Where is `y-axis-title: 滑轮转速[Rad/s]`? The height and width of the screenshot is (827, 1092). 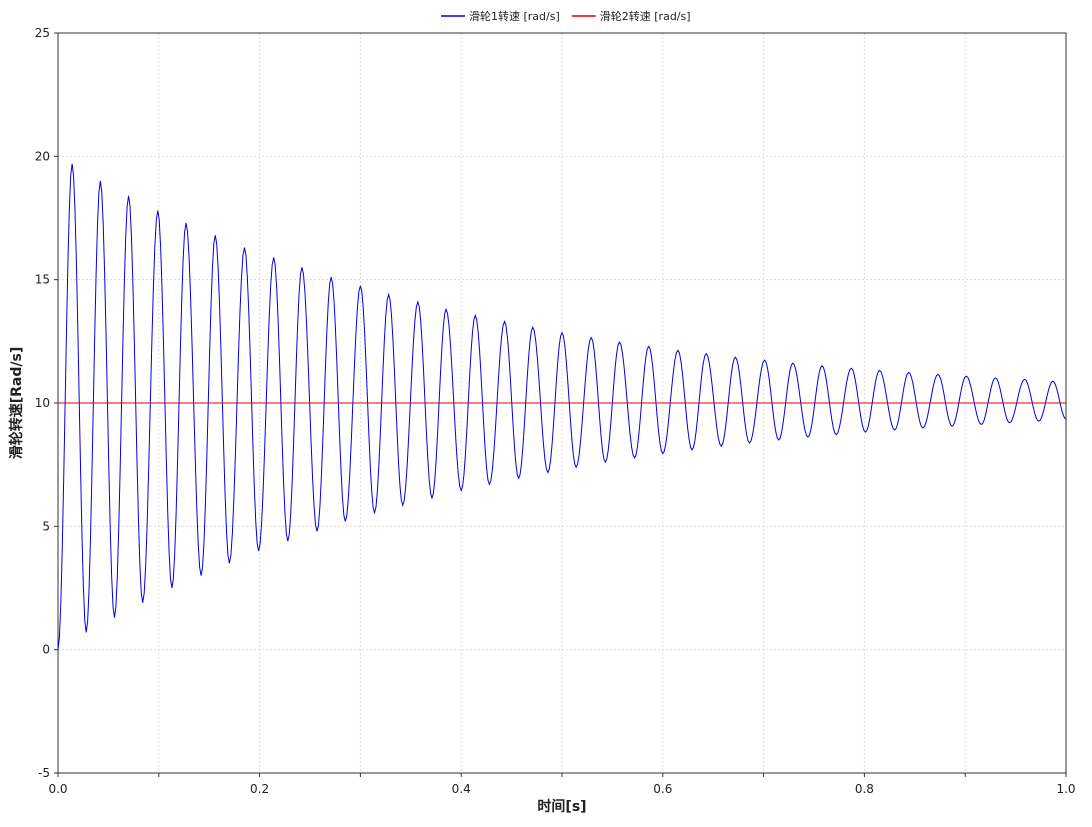 y-axis-title: 滑轮转速[Rad/s] is located at coordinates (16, 403).